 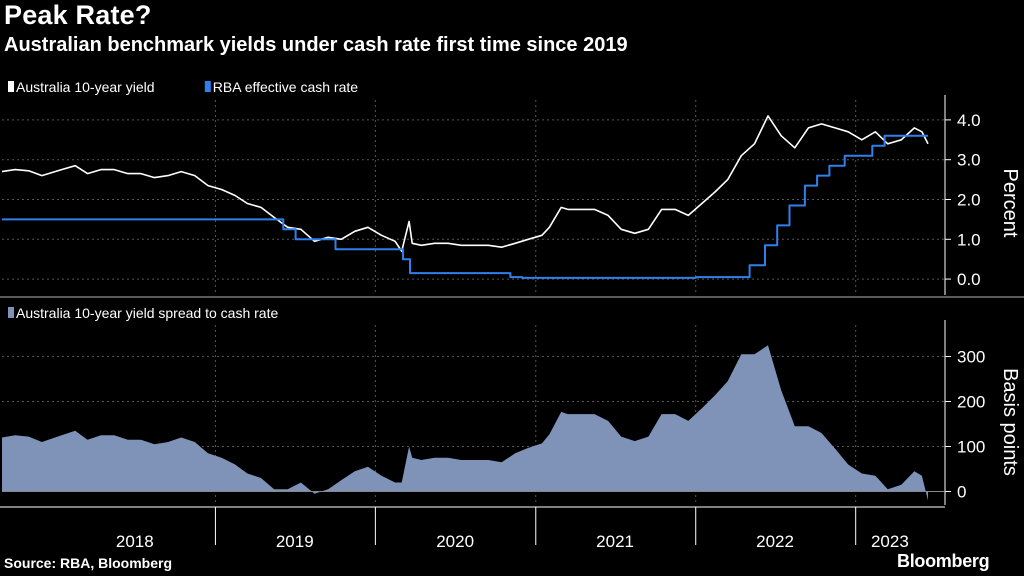 I want to click on y-tick-label: 200, so click(x=971, y=402).